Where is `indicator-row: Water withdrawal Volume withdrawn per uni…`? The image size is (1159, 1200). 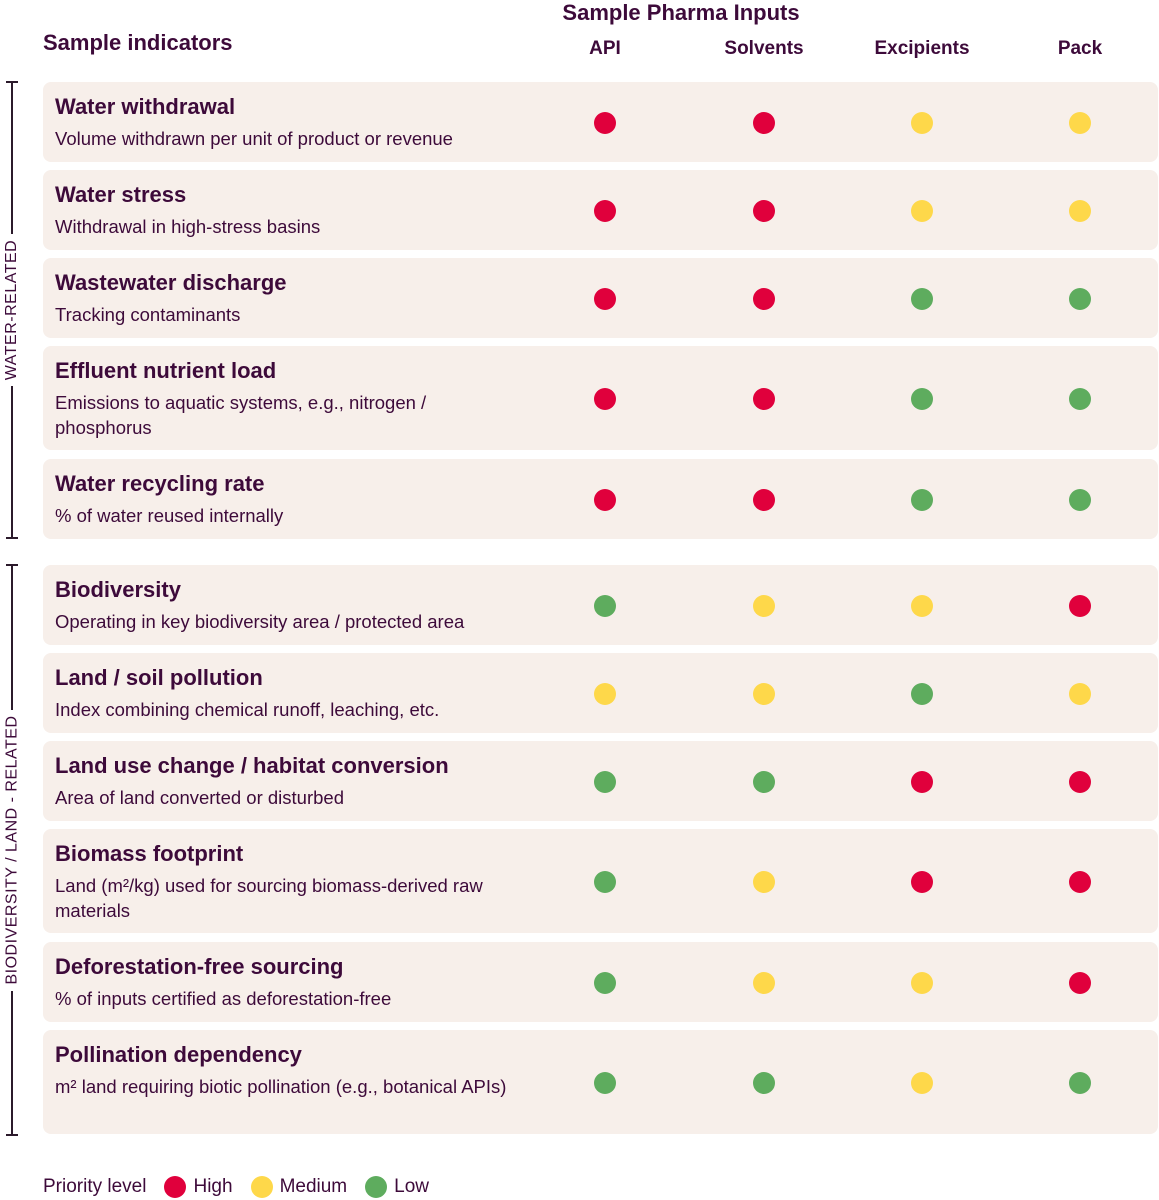 indicator-row: Water withdrawal Volume withdrawn per uni… is located at coordinates (600, 122).